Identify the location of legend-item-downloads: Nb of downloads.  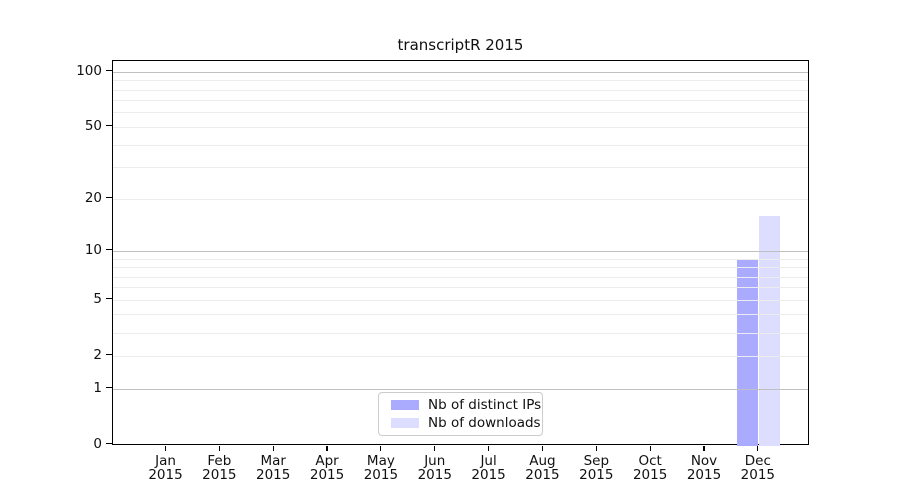
(464, 423).